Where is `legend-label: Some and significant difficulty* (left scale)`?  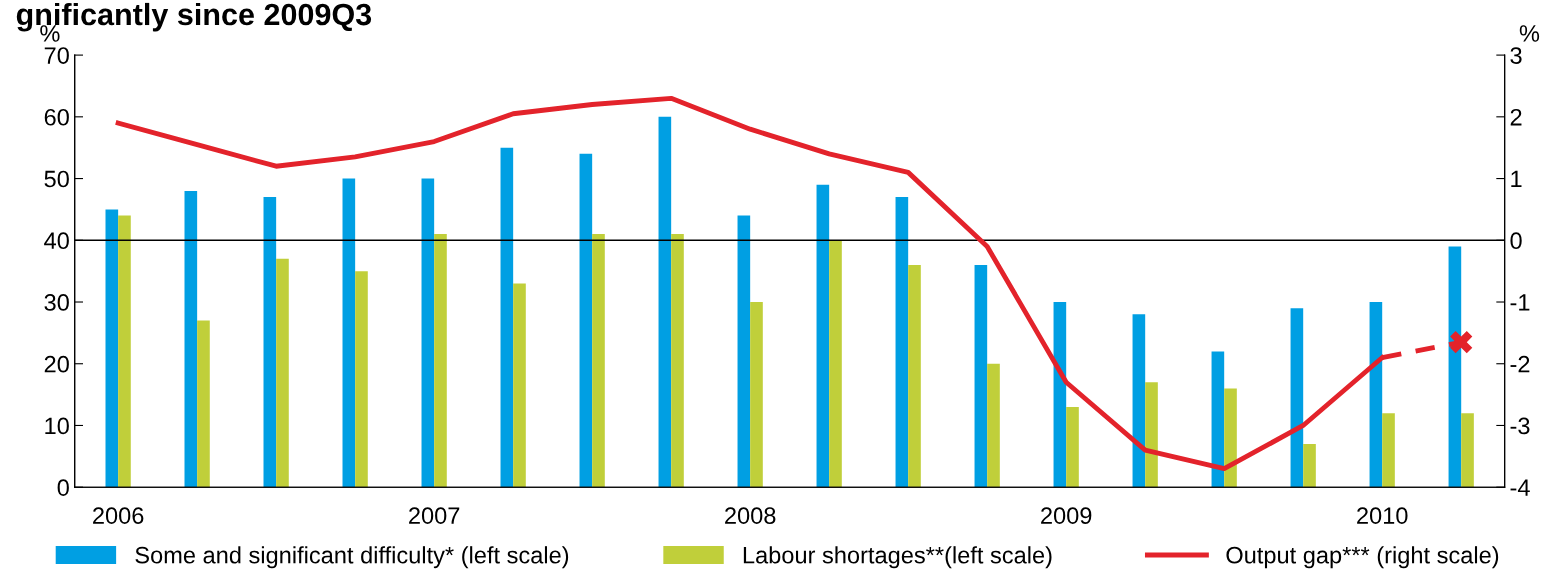
legend-label: Some and significant difficulty* (left scale) is located at coordinates (352, 557).